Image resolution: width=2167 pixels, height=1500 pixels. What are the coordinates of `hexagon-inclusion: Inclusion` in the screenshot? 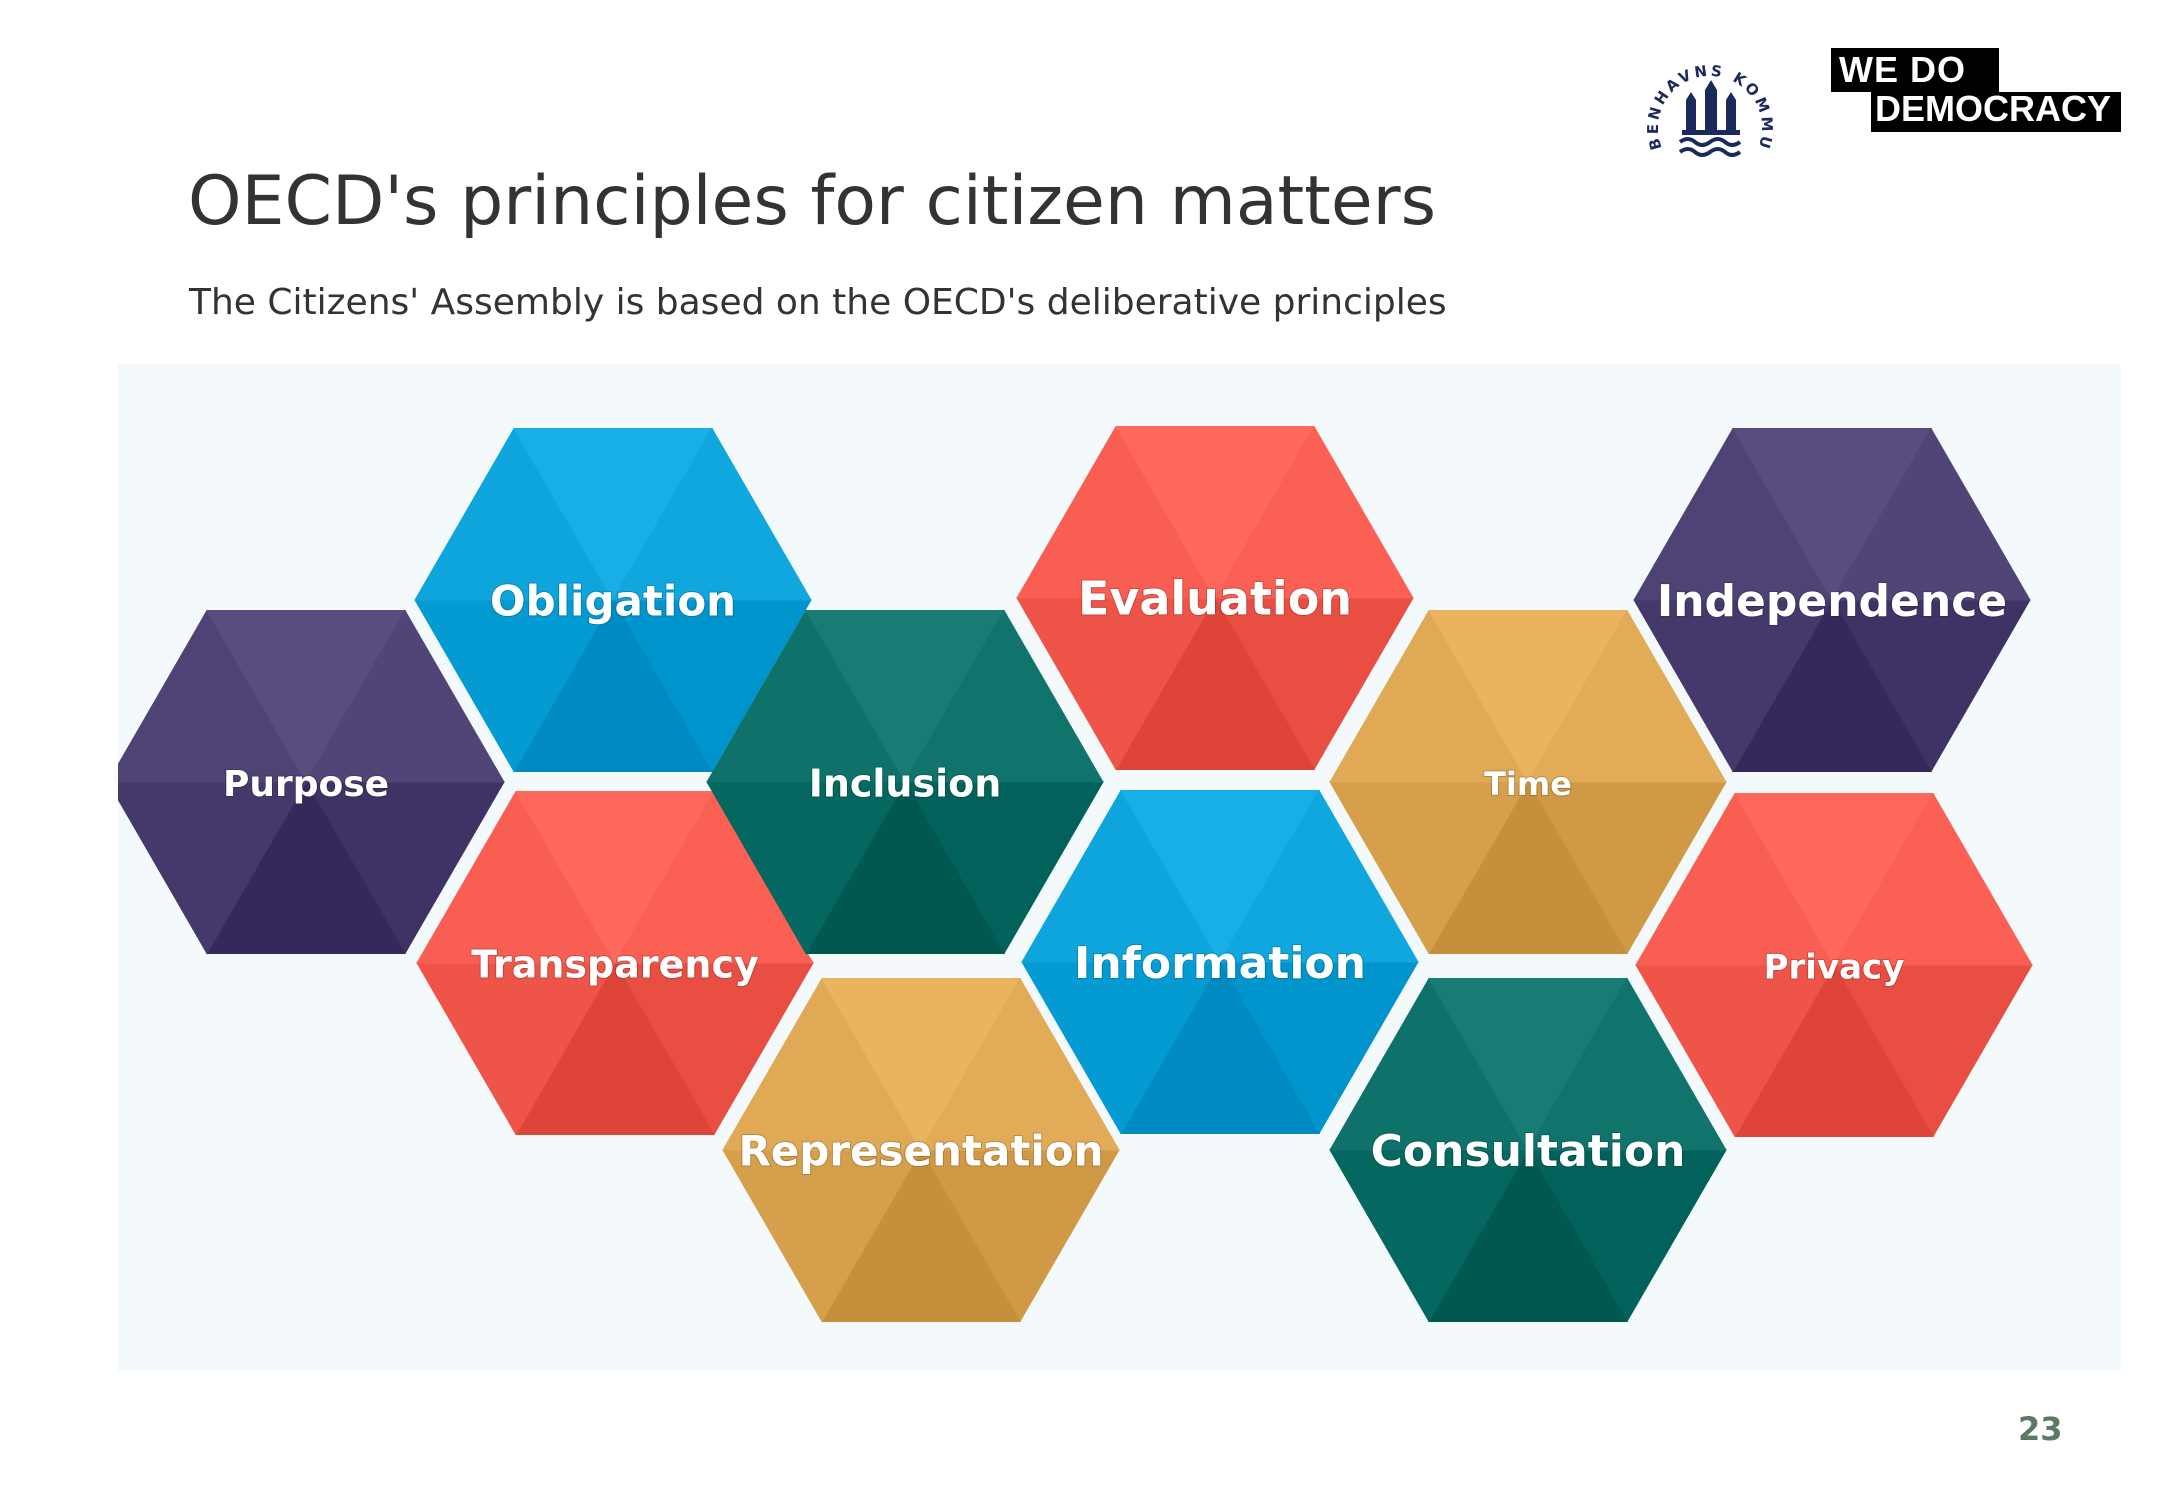 It's located at (905, 782).